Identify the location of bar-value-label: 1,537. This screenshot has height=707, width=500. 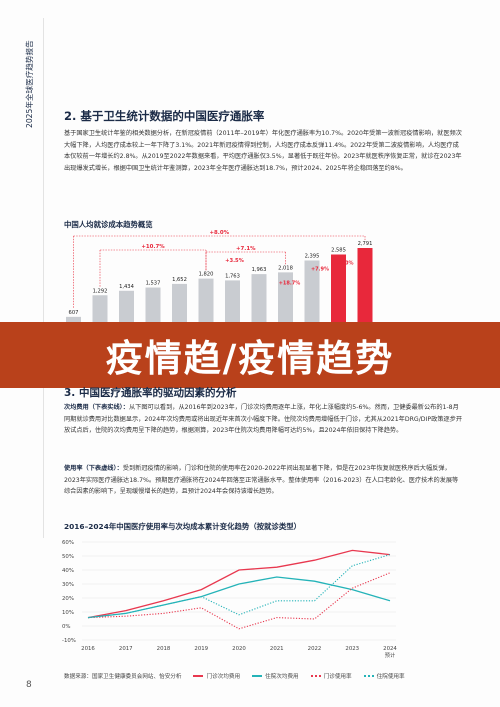
(153, 284).